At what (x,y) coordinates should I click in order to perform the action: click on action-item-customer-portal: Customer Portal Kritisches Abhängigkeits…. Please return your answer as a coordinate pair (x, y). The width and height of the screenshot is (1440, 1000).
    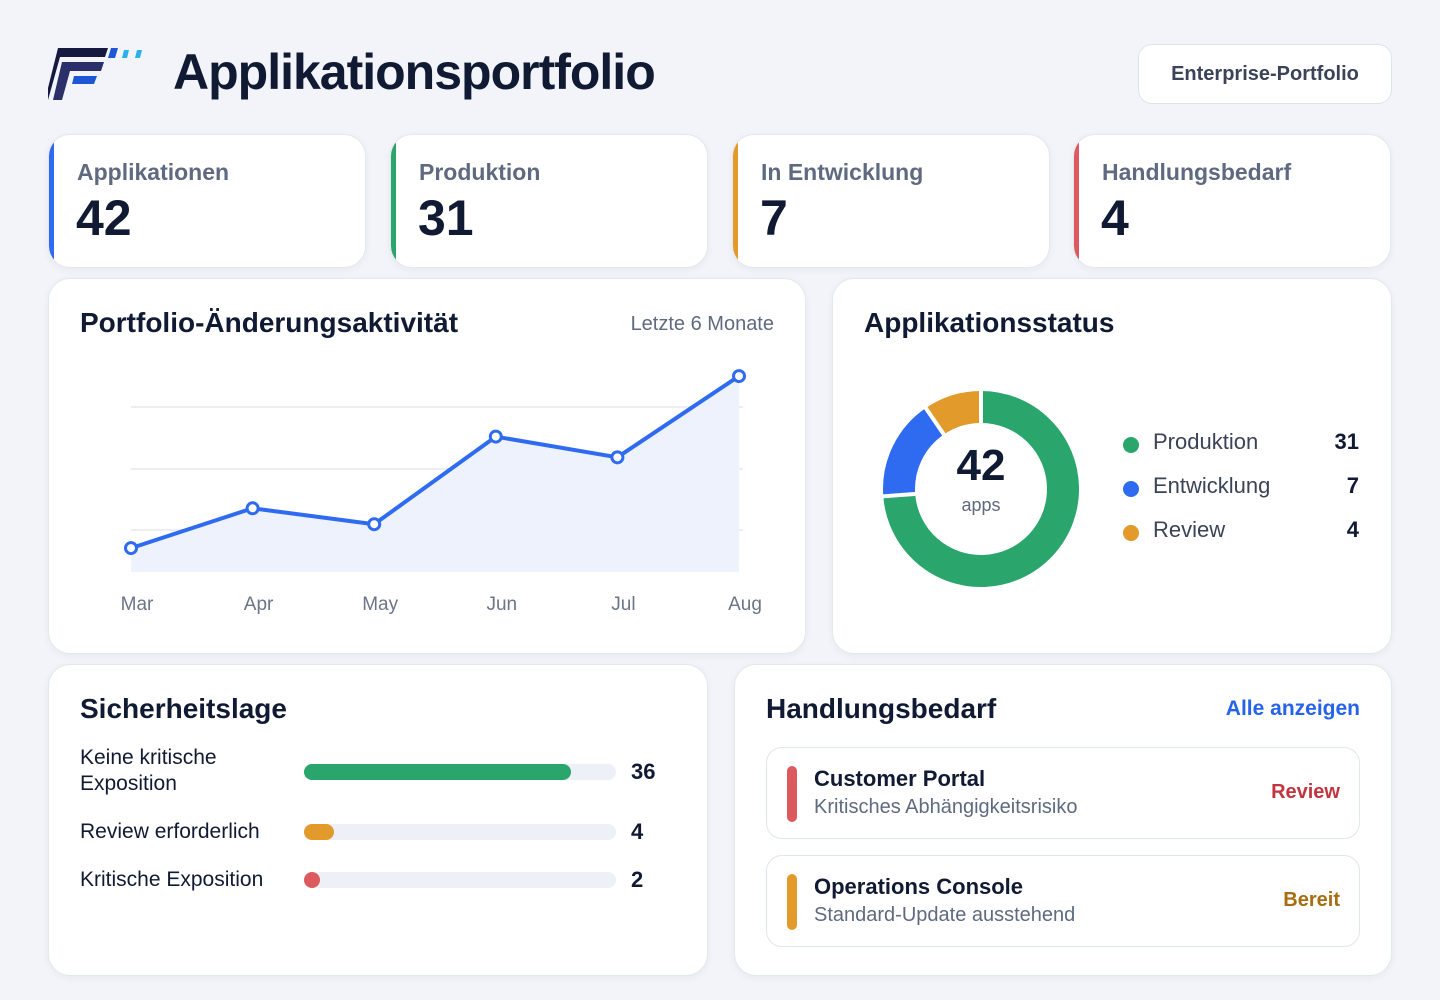
    Looking at the image, I should click on (1063, 793).